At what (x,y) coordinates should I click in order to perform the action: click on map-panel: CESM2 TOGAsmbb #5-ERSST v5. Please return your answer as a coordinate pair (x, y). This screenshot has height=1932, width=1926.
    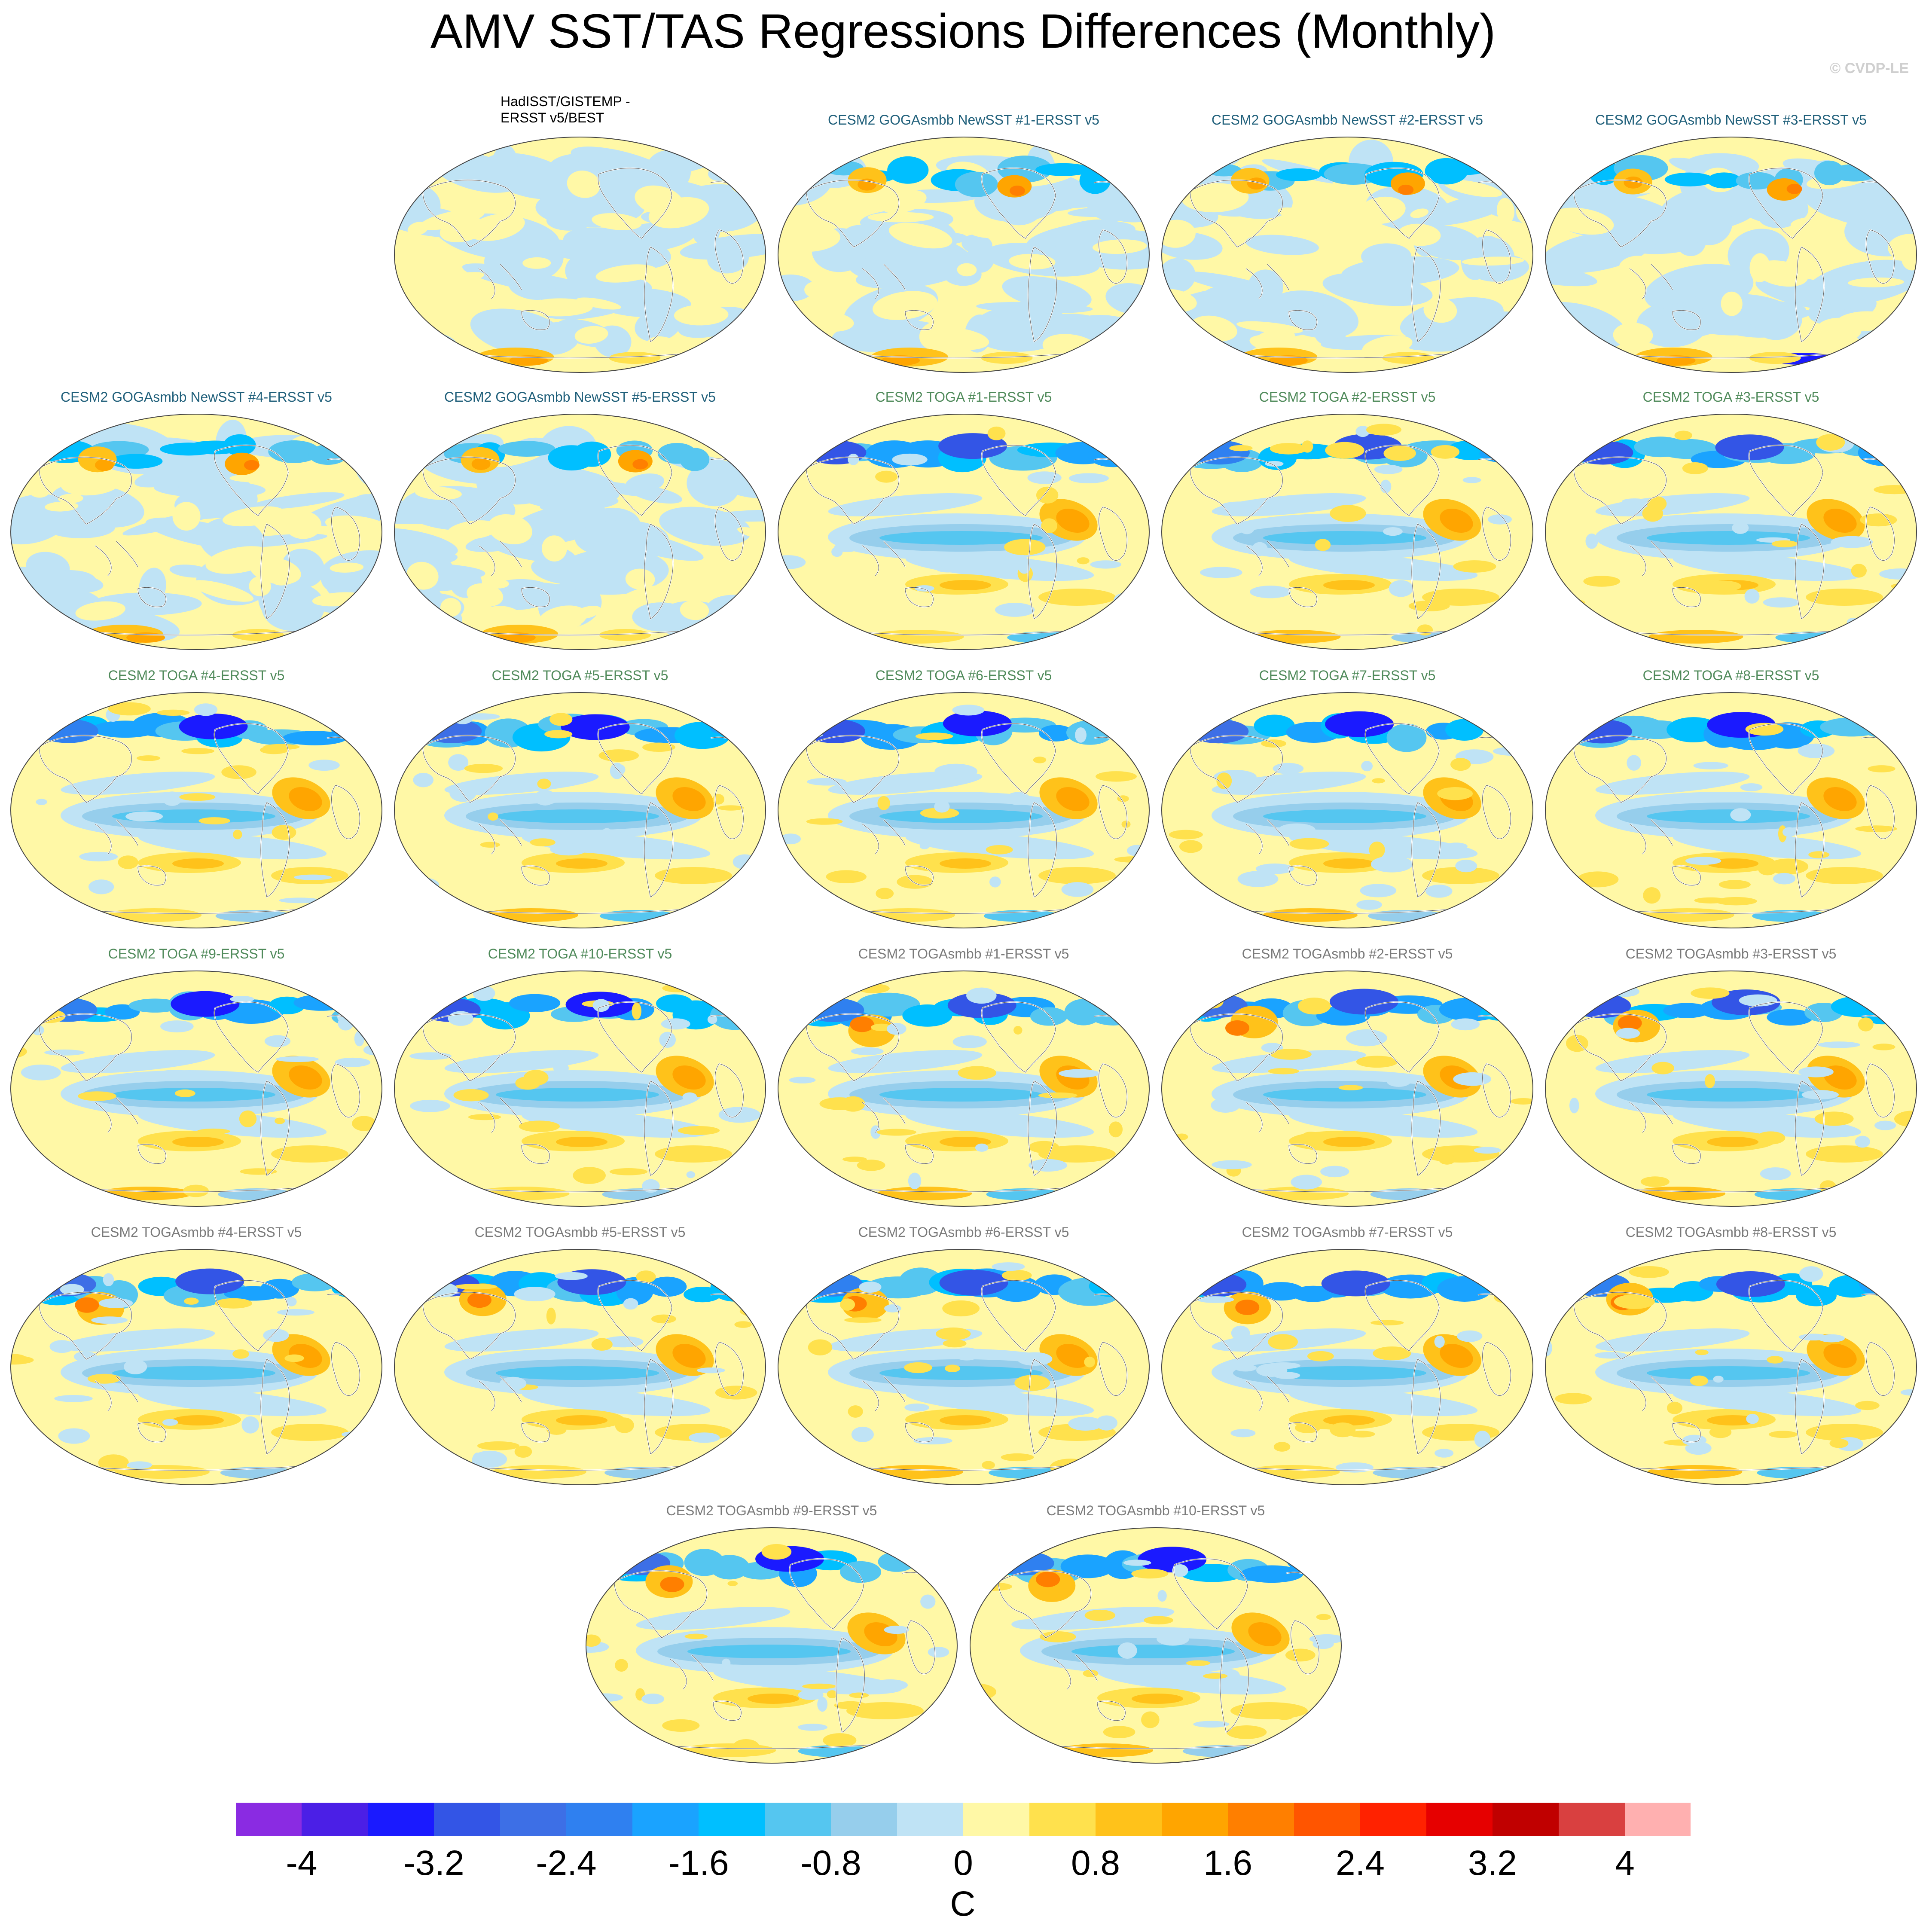
    Looking at the image, I should click on (580, 1363).